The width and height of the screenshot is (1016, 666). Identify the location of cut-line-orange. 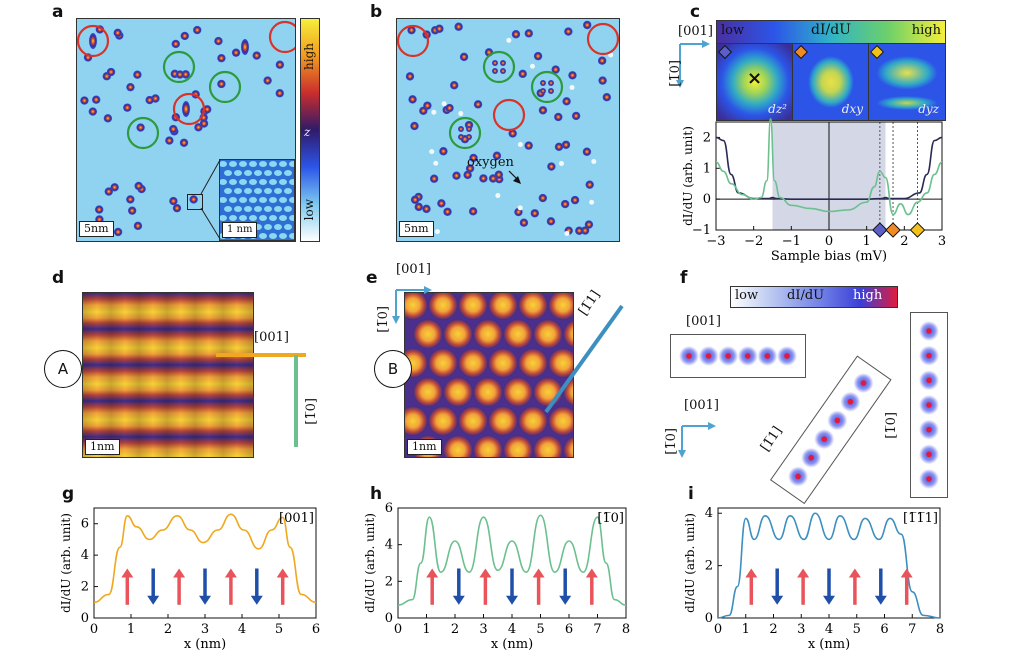
(261, 355).